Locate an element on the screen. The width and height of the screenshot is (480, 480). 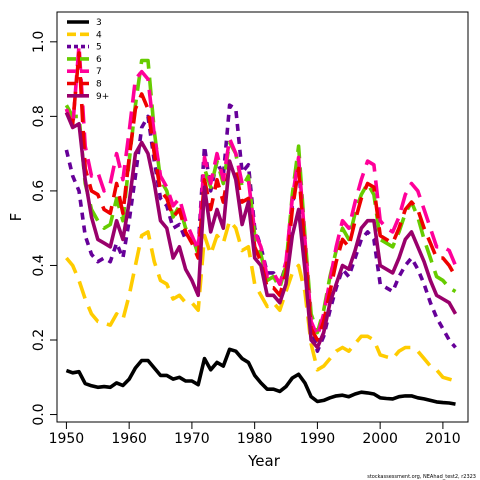
legend-label-9plus: 9+ is located at coordinates (102, 97).